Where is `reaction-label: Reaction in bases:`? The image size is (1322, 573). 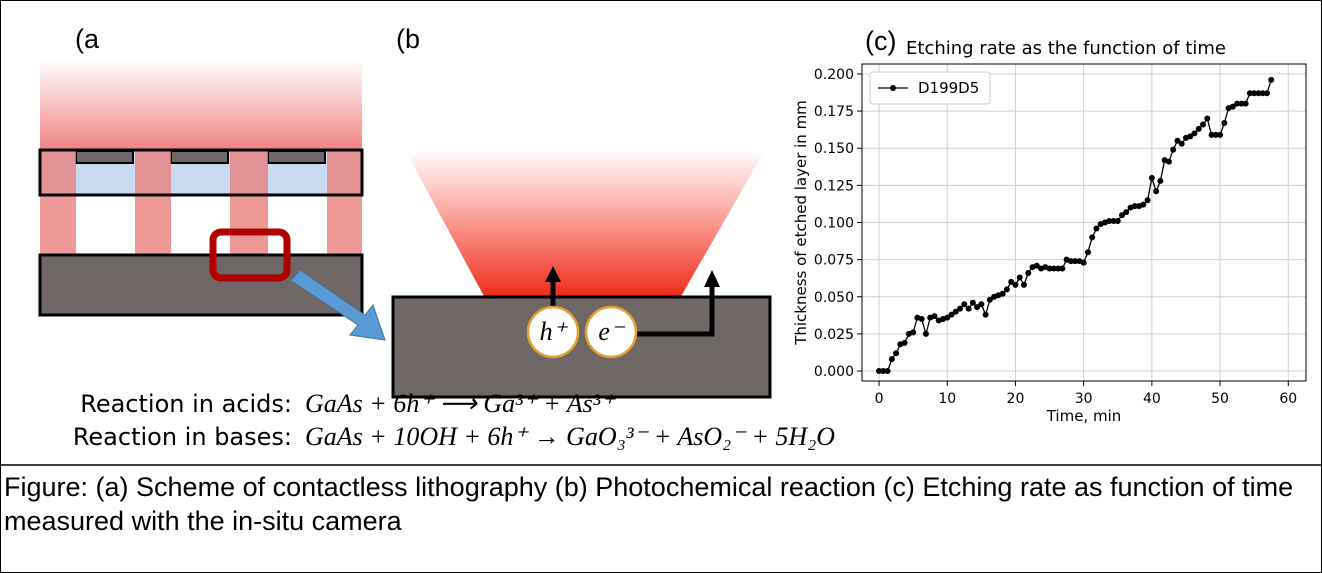 reaction-label: Reaction in bases: is located at coordinates (182, 437).